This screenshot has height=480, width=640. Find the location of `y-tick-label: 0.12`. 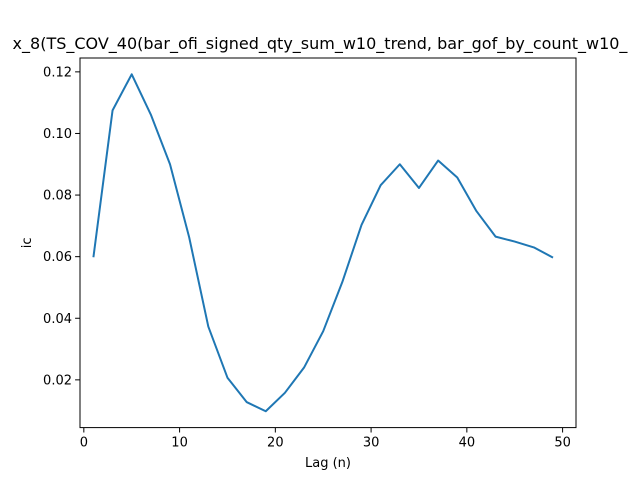

y-tick-label: 0.12 is located at coordinates (57, 72).